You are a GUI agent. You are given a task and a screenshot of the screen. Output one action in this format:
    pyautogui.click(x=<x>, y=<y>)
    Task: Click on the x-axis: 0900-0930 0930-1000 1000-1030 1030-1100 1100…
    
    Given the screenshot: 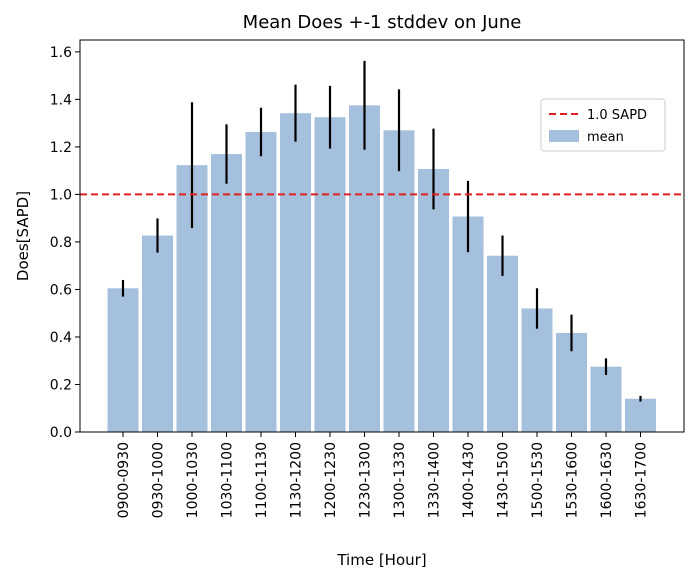 What is the action you would take?
    pyautogui.click(x=383, y=475)
    